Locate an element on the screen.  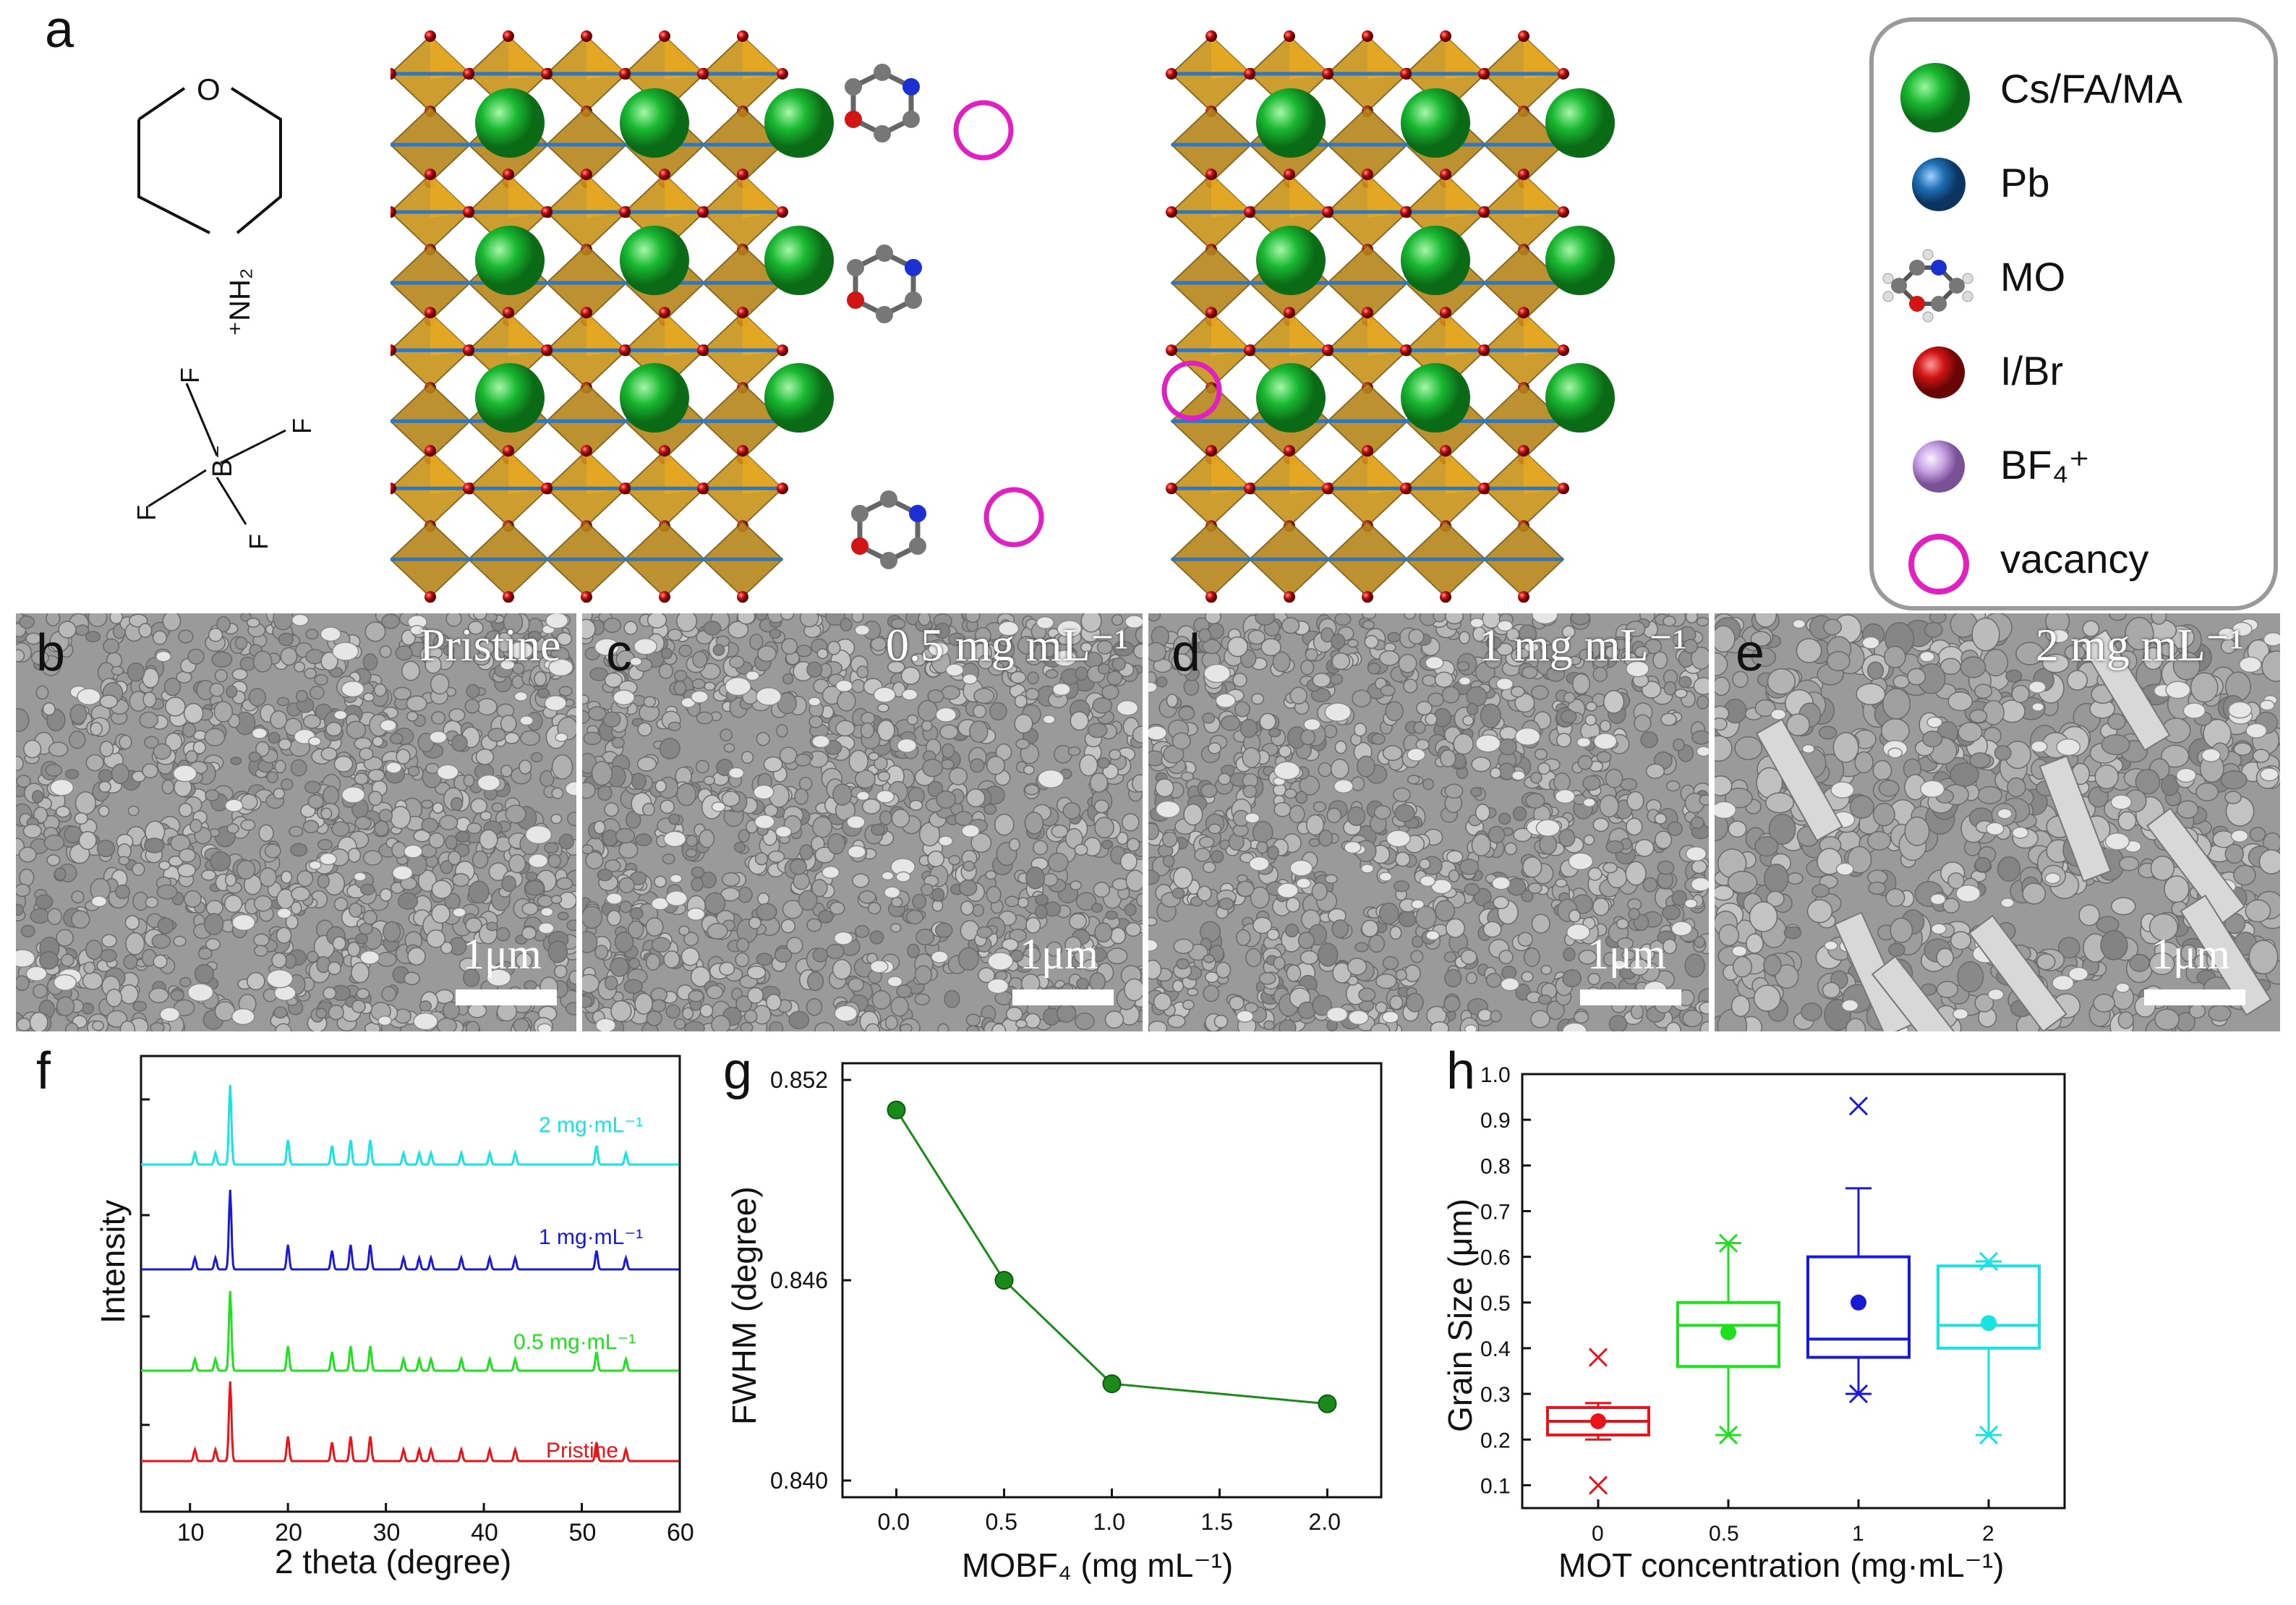
octahedron-face is located at coordinates (450, 473).